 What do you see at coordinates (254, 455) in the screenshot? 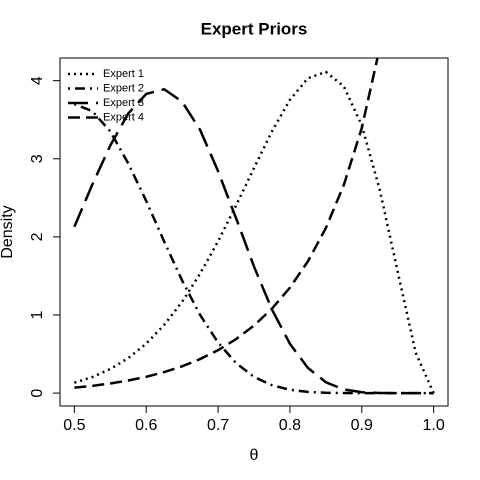
I see `x-axis-label: θ` at bounding box center [254, 455].